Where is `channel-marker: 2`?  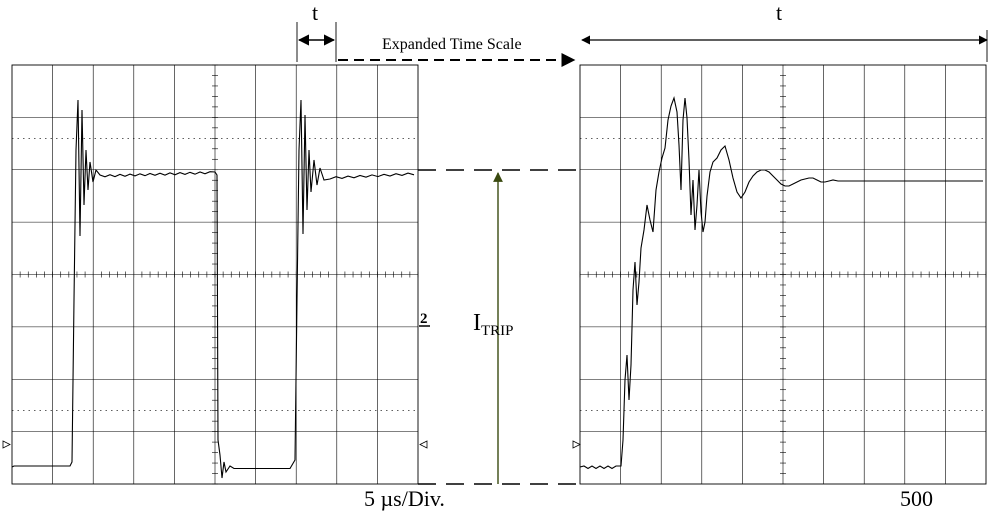 channel-marker: 2 is located at coordinates (424, 319).